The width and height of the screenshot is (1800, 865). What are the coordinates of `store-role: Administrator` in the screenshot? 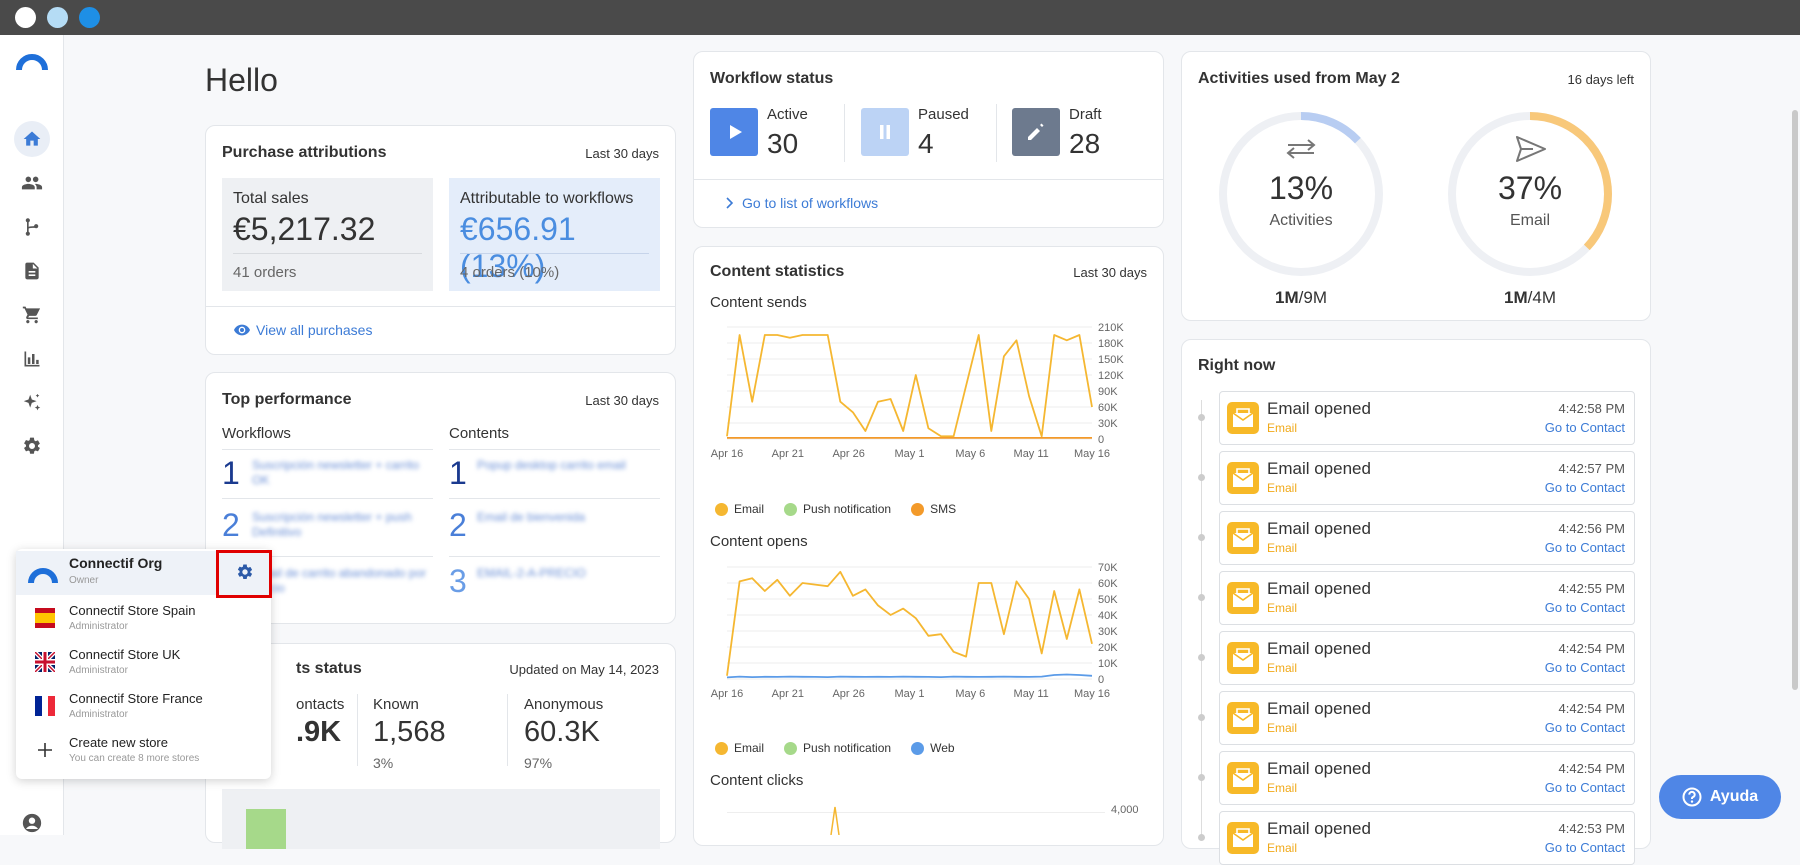 It's located at (98, 626).